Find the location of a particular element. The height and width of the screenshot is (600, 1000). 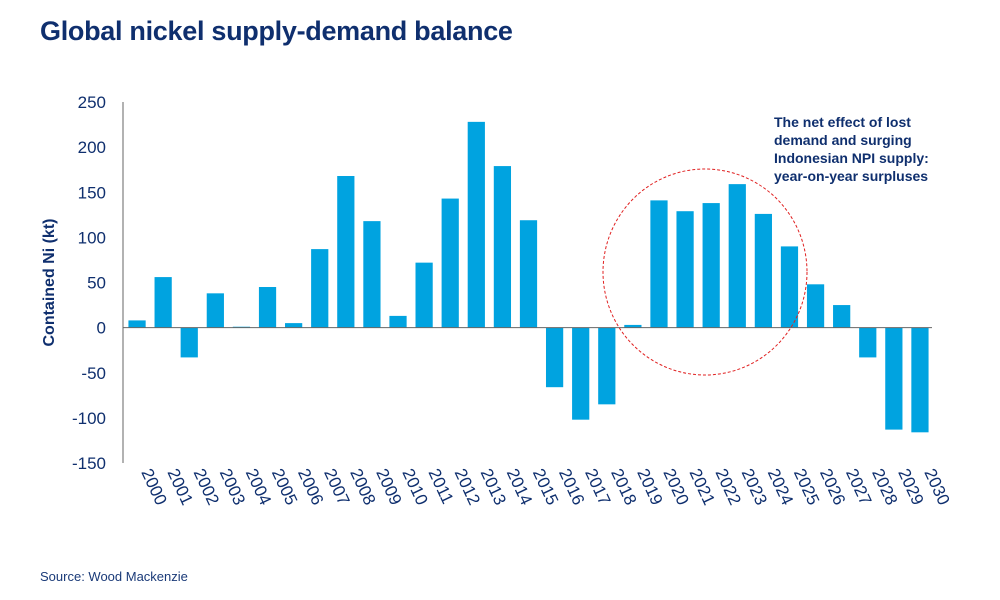

y-tick-label: -100 is located at coordinates (89, 418).